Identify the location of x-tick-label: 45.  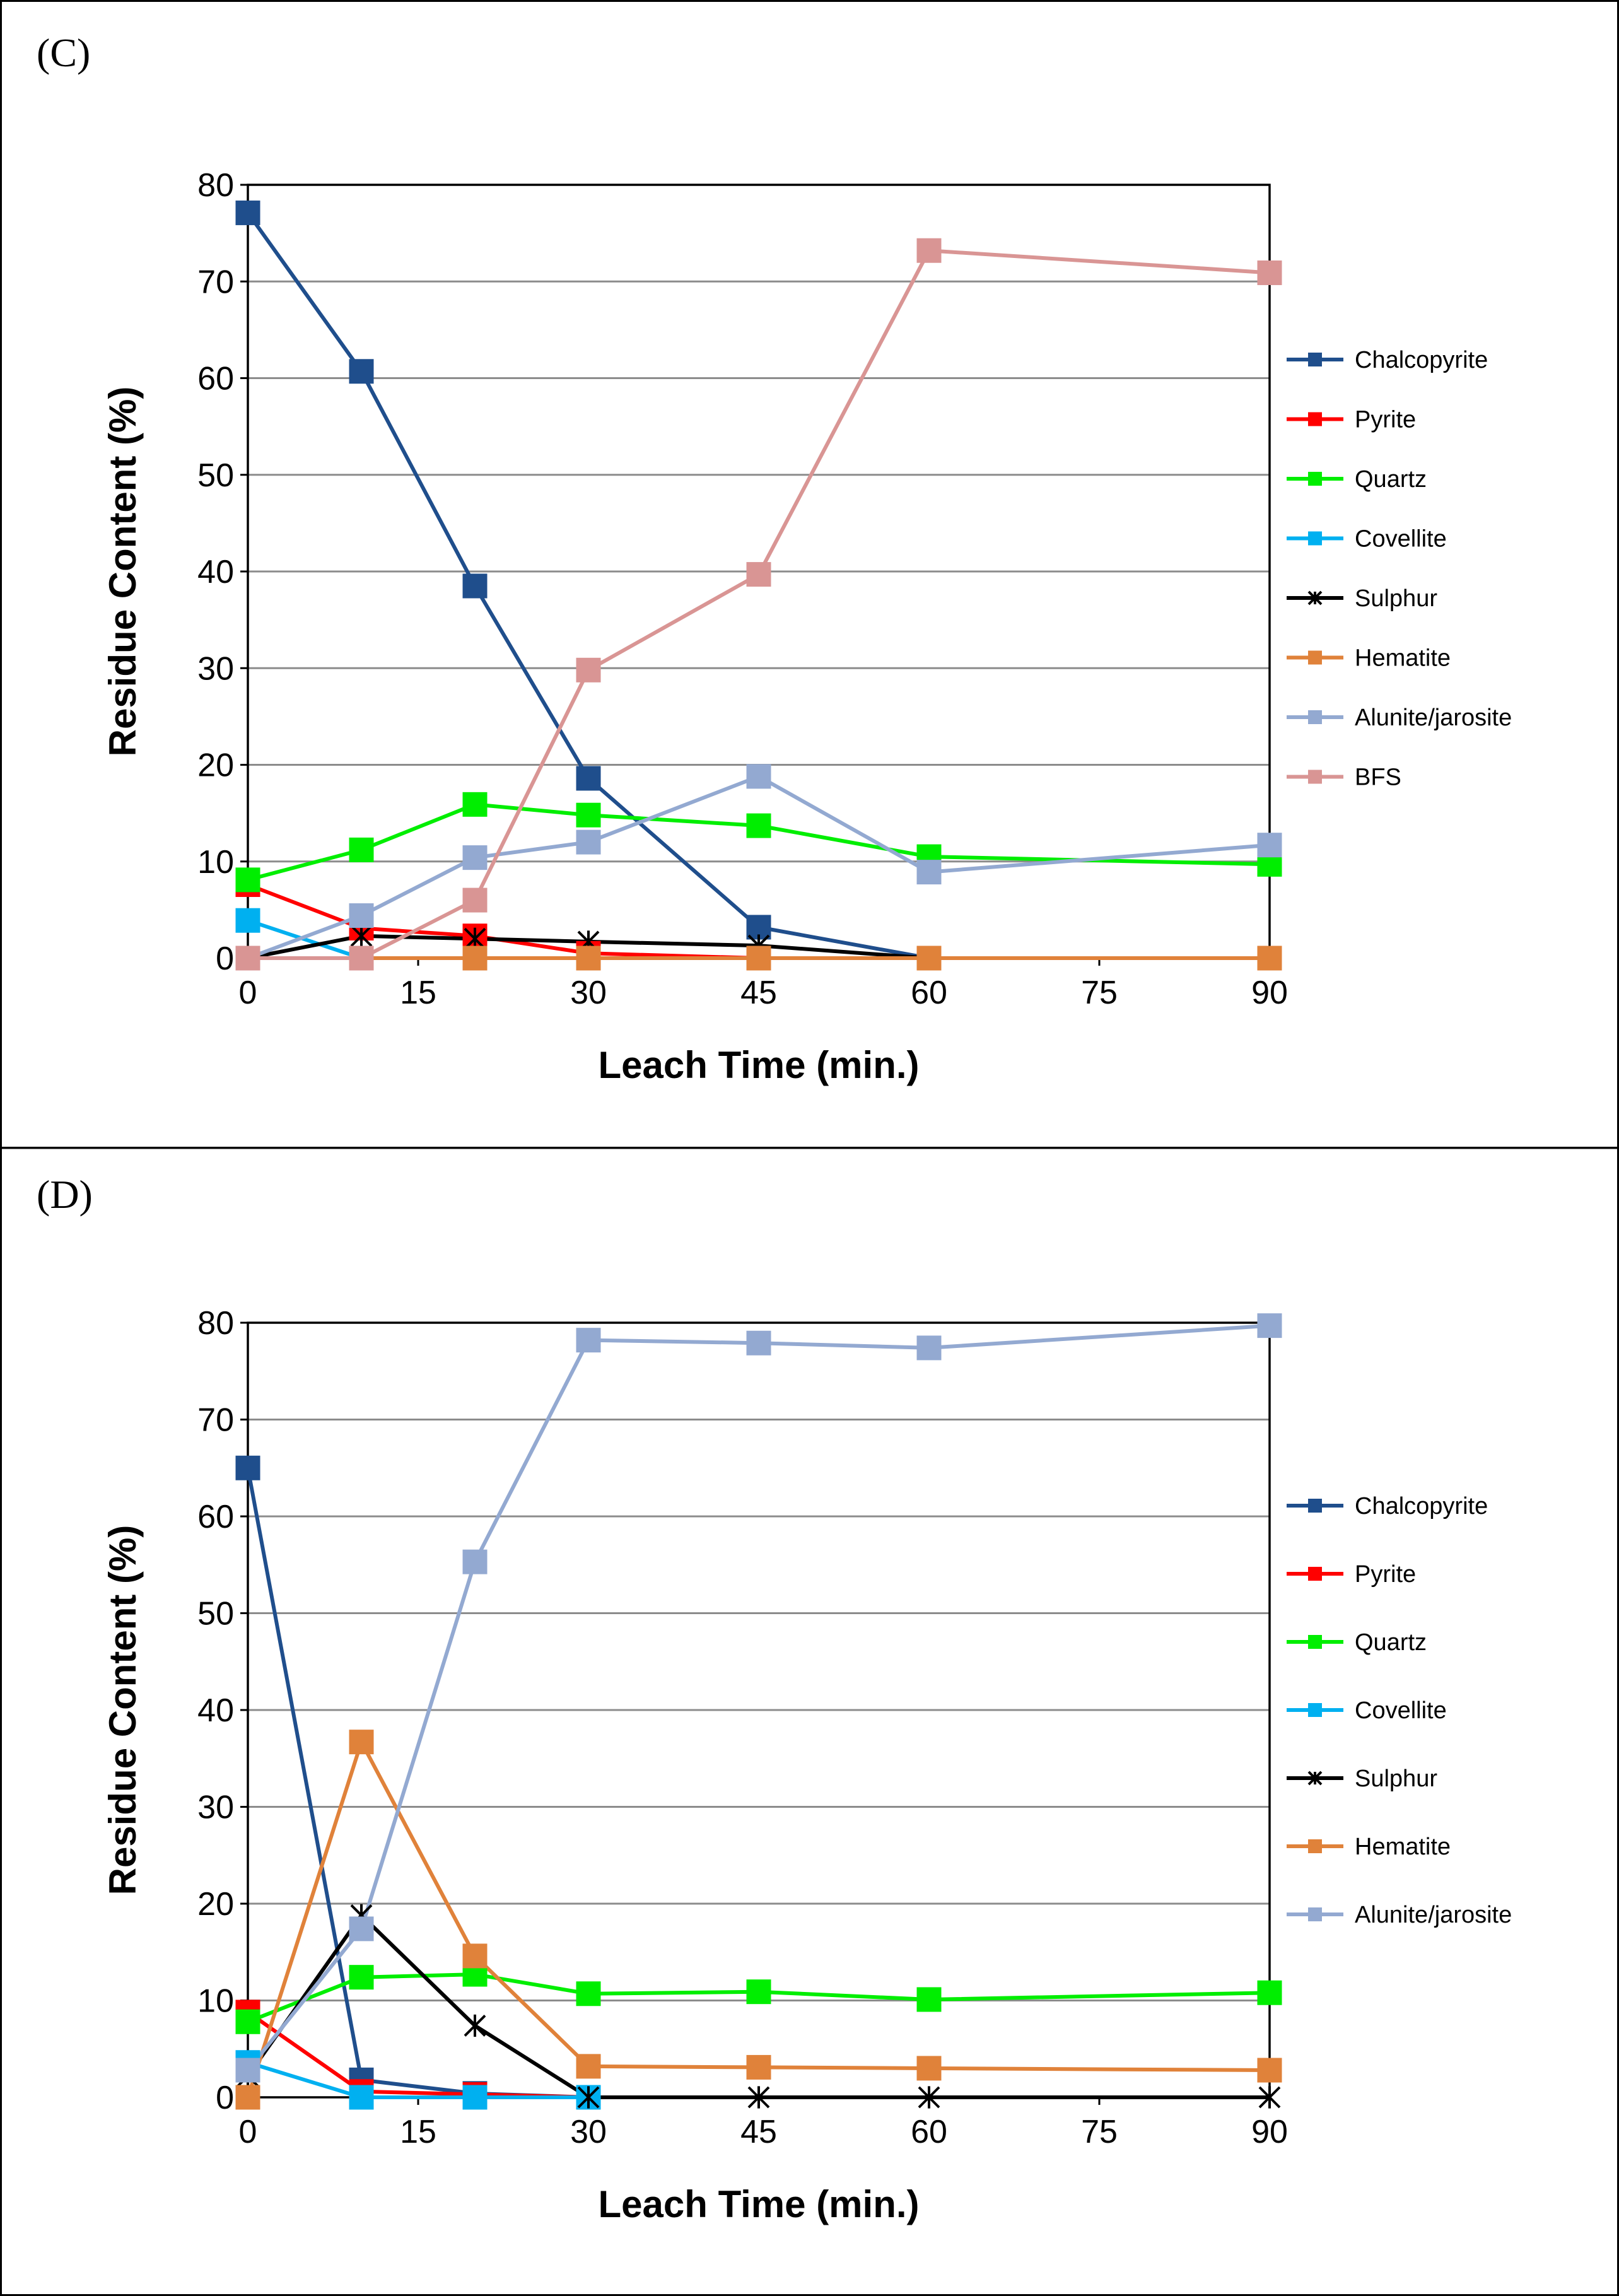
(758, 993).